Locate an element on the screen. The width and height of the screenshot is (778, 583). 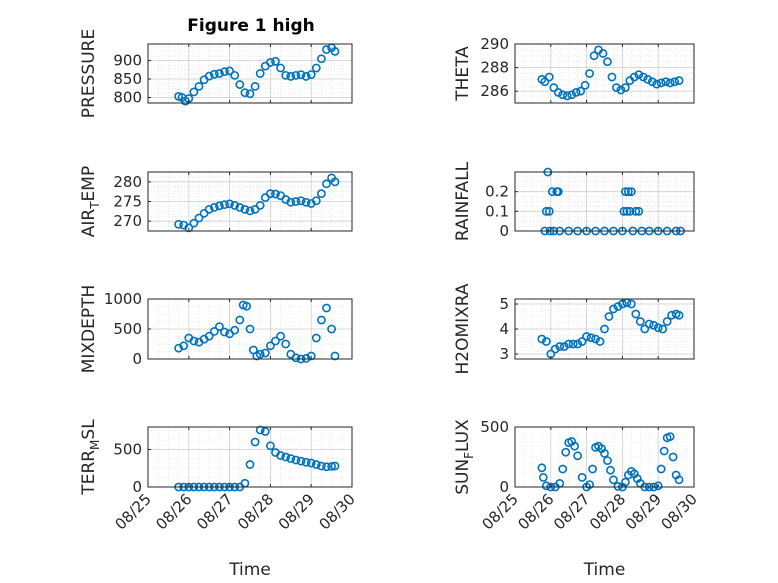
y-axis-label: TERRMSL is located at coordinates (90, 457).